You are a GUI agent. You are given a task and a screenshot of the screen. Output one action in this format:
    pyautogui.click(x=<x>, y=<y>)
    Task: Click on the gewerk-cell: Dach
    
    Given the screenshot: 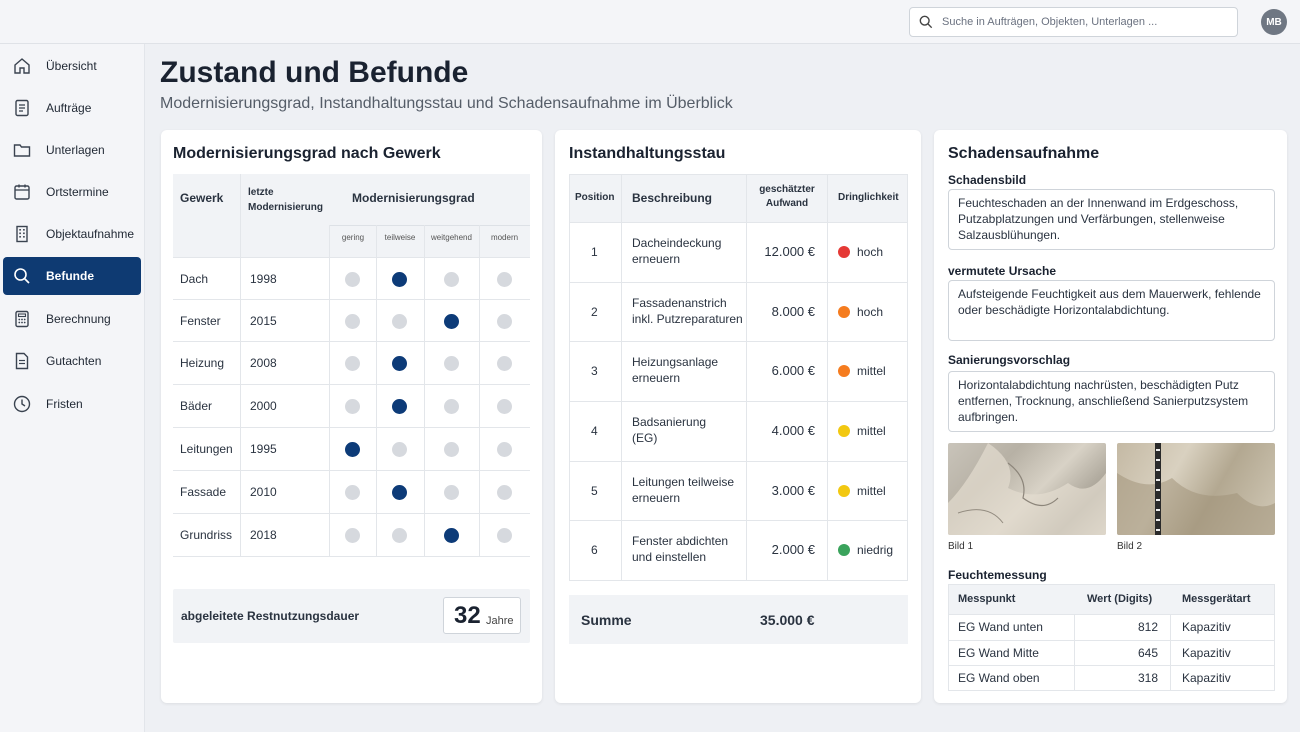 What is the action you would take?
    pyautogui.click(x=194, y=278)
    